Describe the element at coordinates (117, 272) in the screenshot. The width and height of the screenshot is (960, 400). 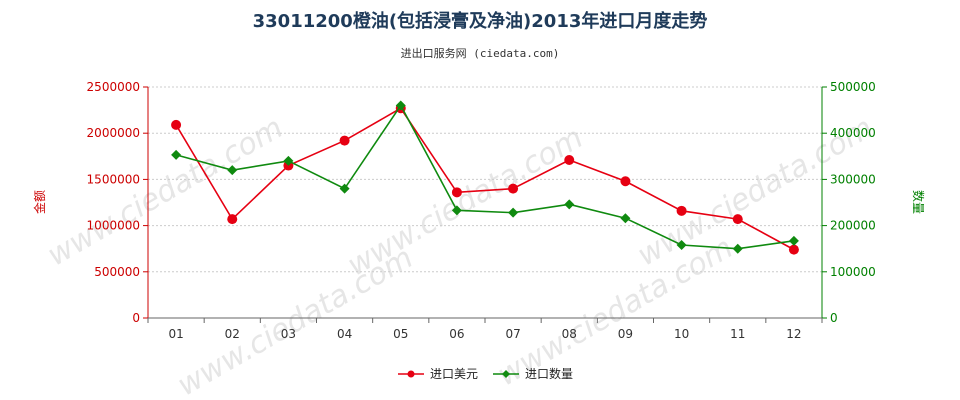
I see `y-tick-label-left: 500000` at that location.